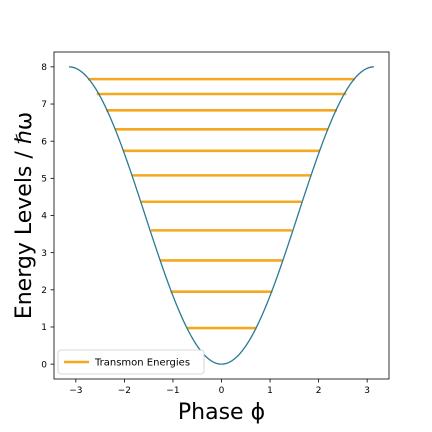 This screenshot has height=432, width=432. I want to click on x-tick-label: 2, so click(319, 391).